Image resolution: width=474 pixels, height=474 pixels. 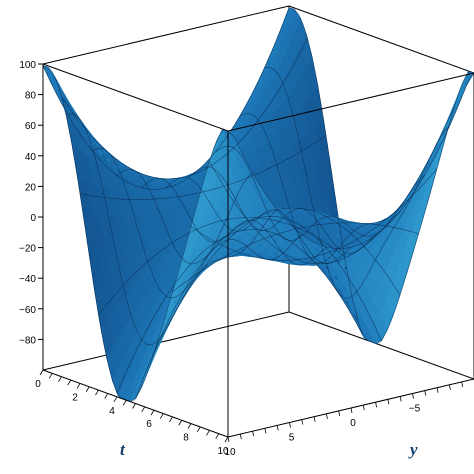 What do you see at coordinates (31, 187) in the screenshot?
I see `z-tick-label: 20` at bounding box center [31, 187].